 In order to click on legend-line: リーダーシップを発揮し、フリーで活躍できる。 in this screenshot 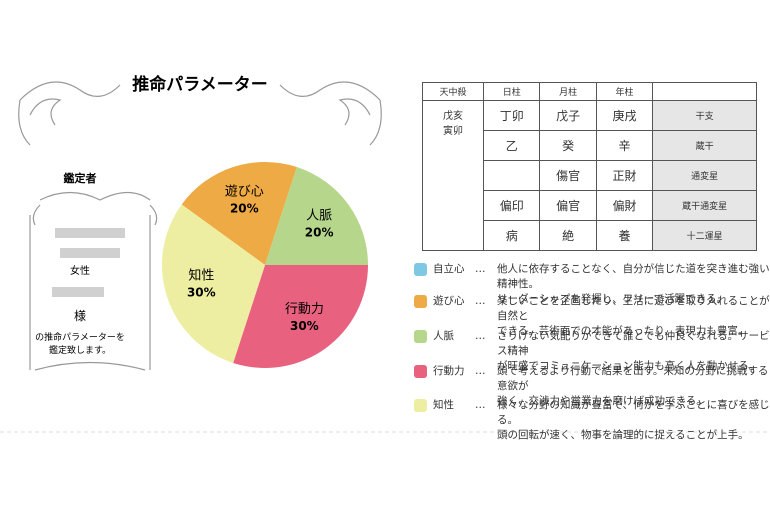, I will do `click(612, 299)`.